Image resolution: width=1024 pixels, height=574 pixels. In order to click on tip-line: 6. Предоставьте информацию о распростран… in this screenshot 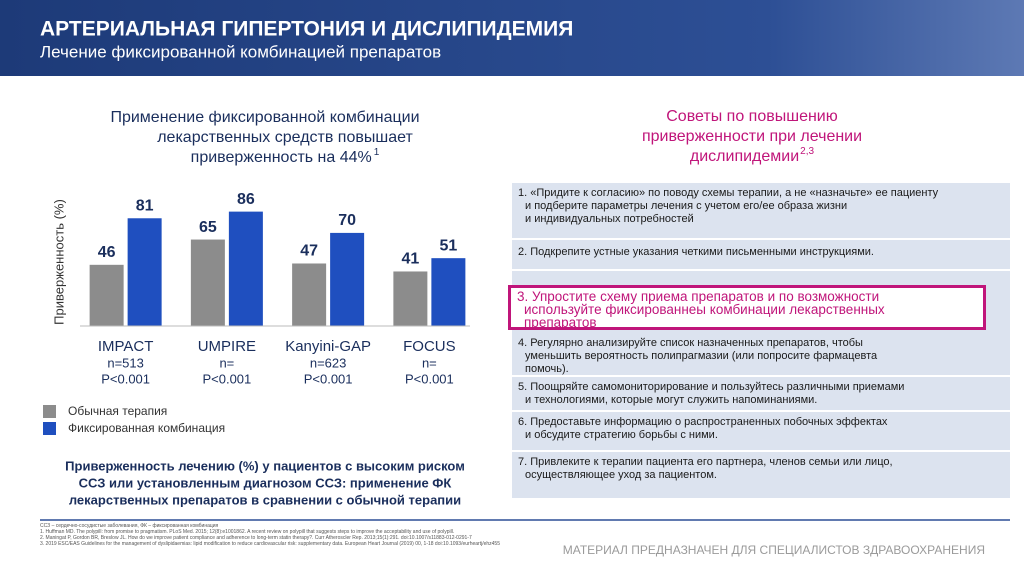, I will do `click(703, 422)`.